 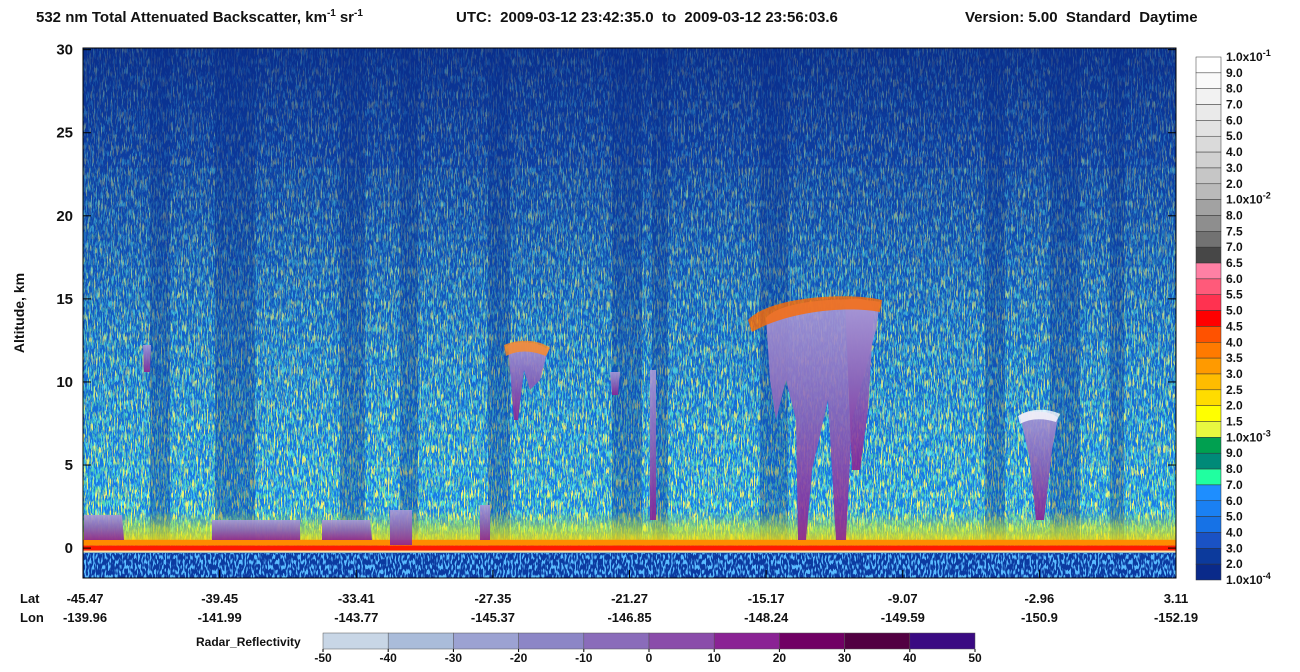 What do you see at coordinates (323, 658) in the screenshot?
I see `radar-tick-label: -50` at bounding box center [323, 658].